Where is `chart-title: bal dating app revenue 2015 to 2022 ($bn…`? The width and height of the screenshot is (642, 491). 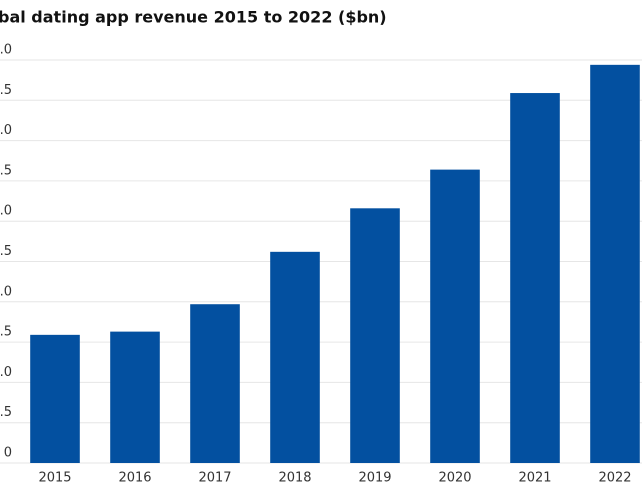
chart-title: bal dating app revenue 2015 to 2022 ($bn… is located at coordinates (193, 17).